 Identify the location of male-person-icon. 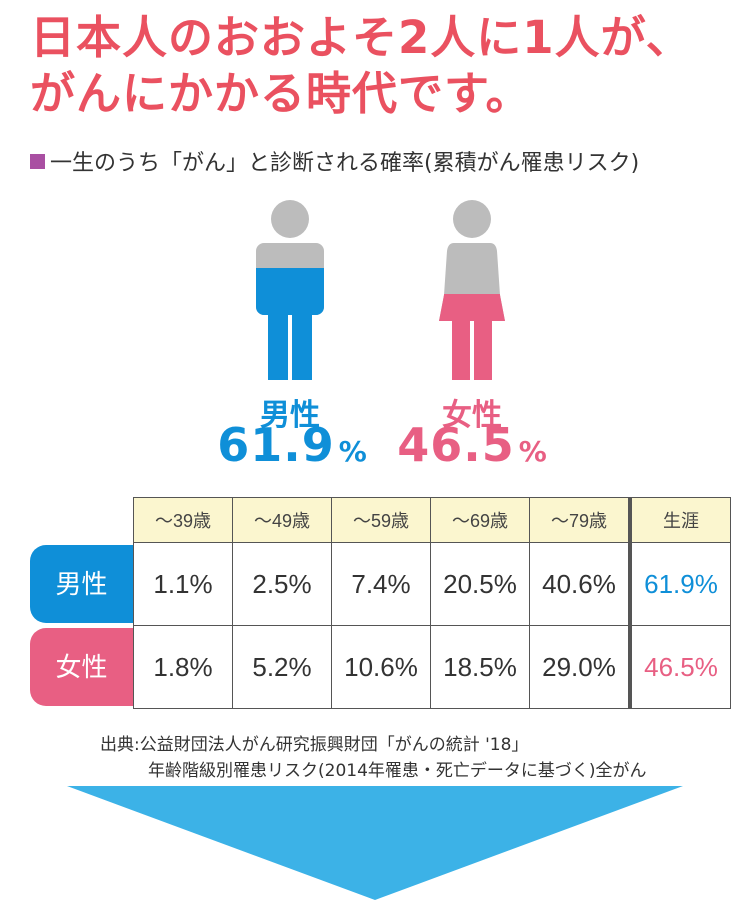
(290, 290).